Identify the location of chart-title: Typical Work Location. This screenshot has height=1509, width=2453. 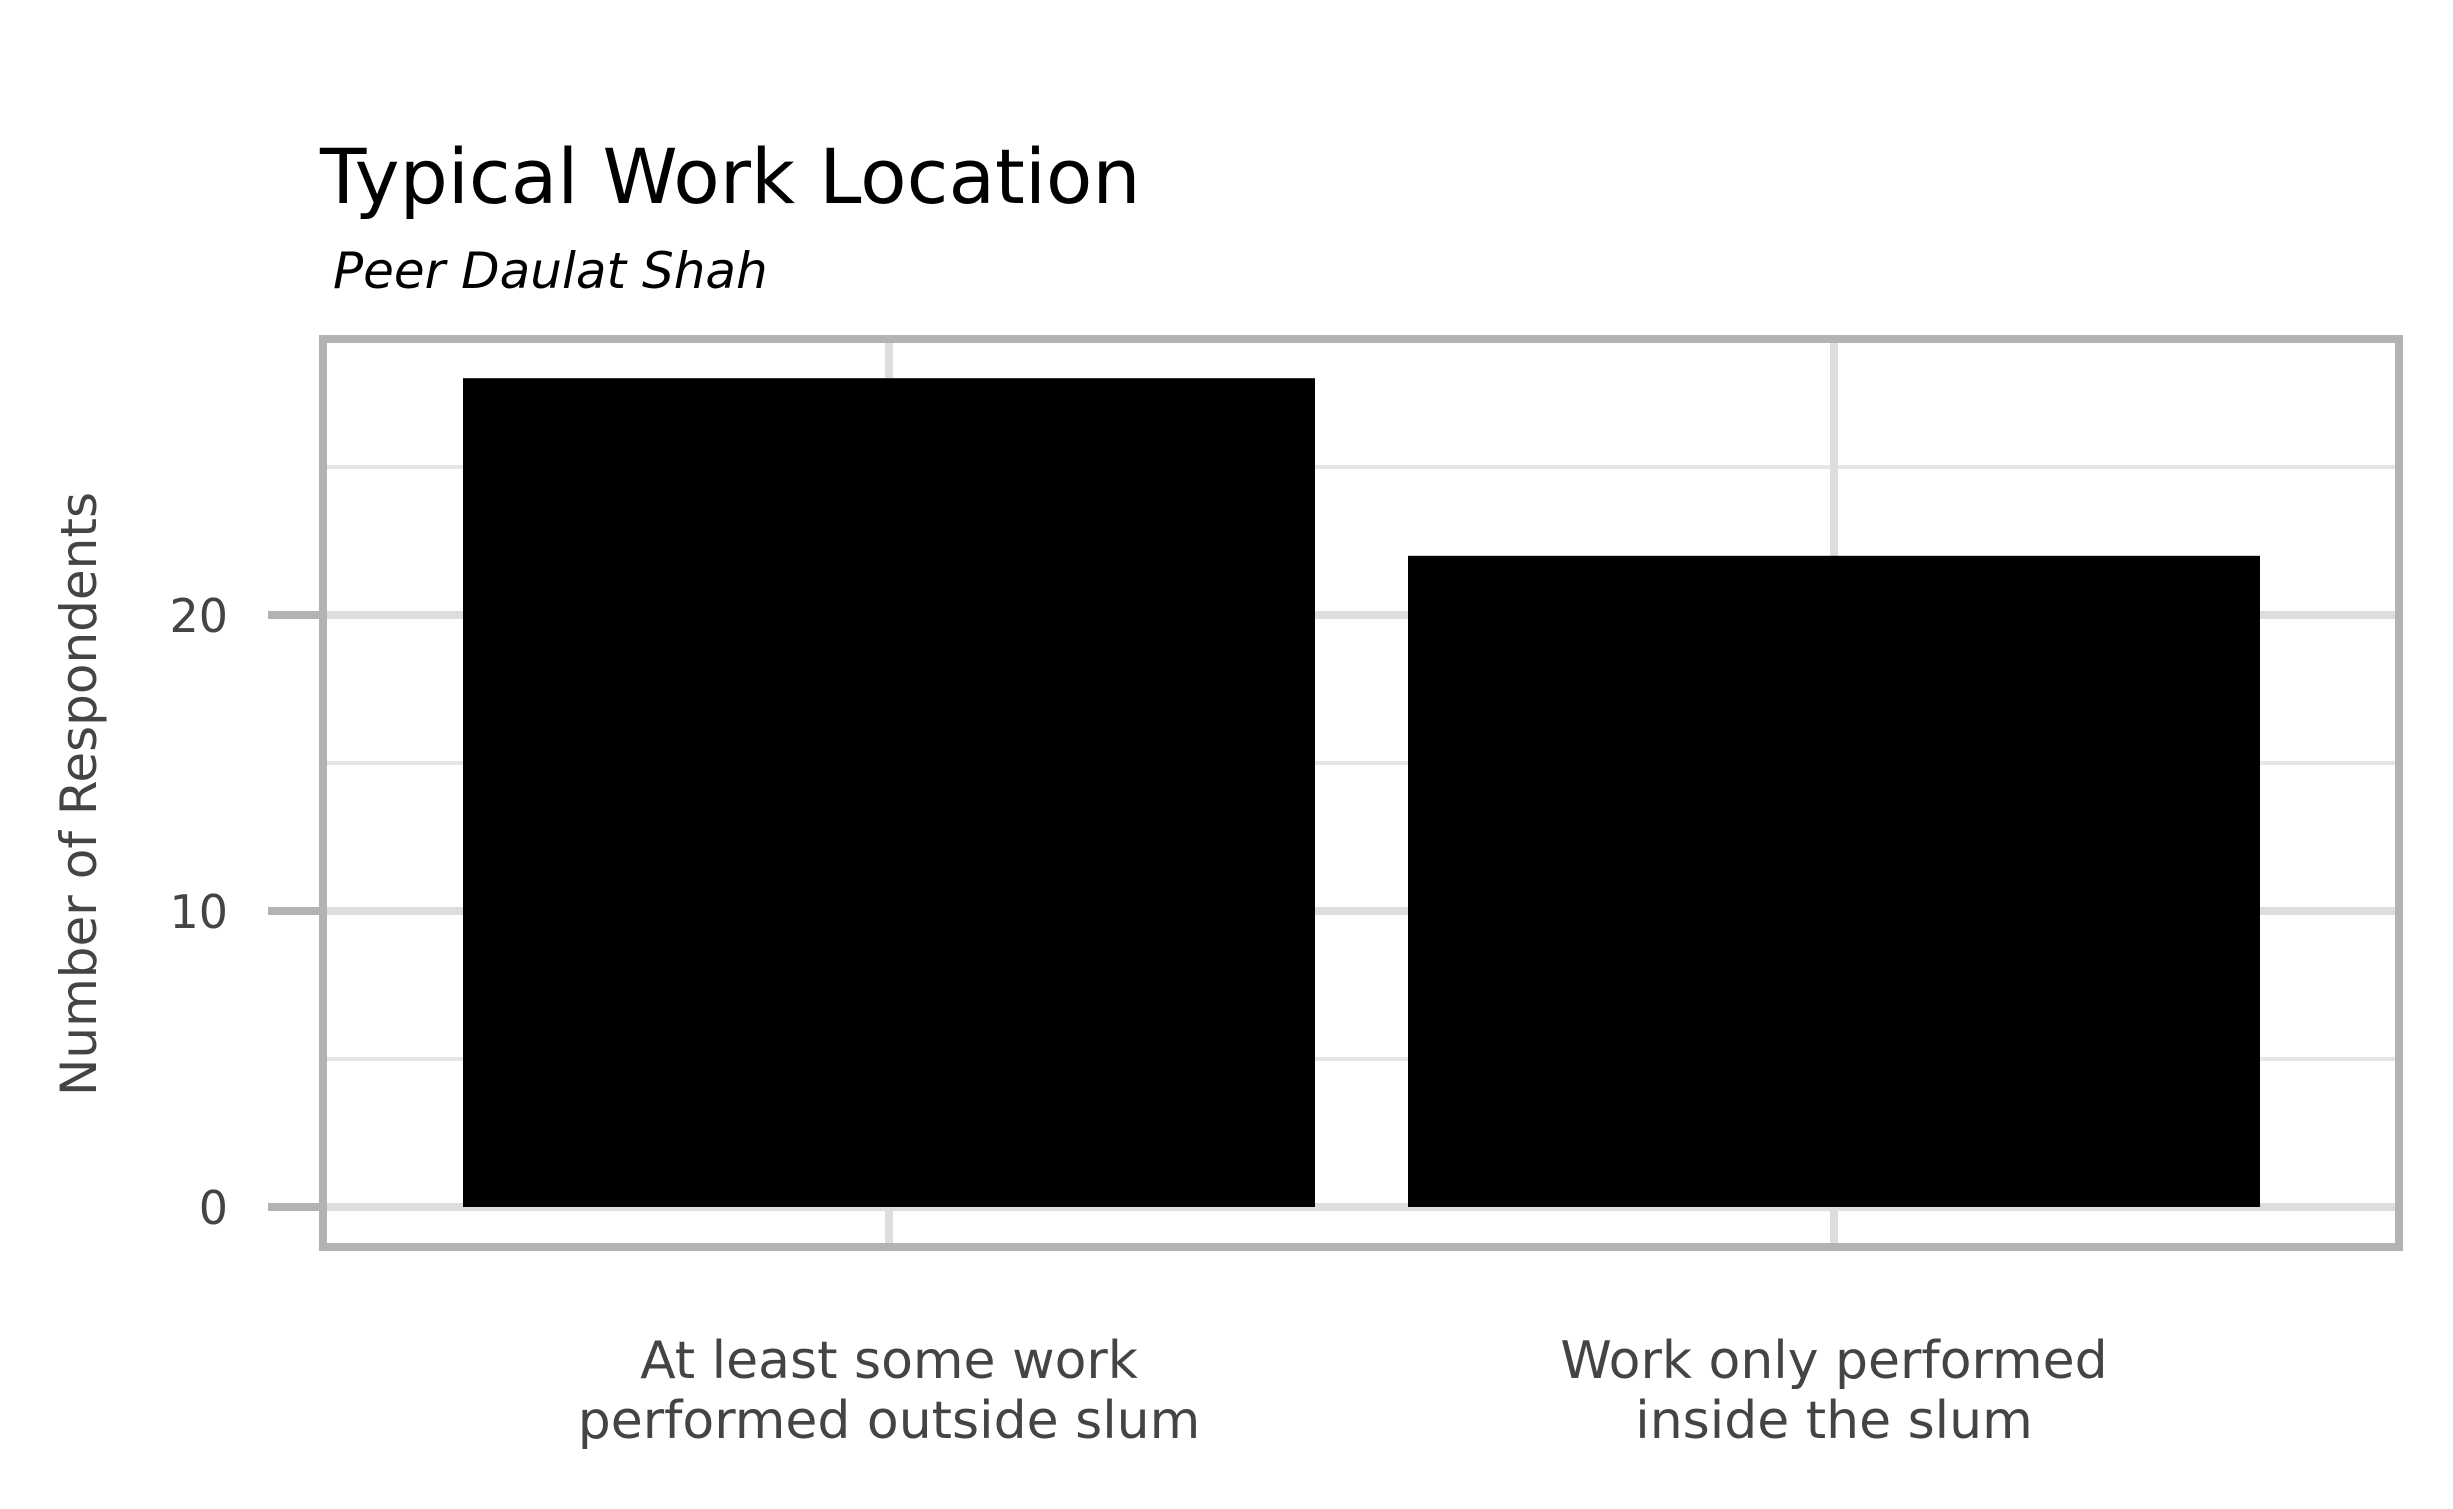
(730, 176).